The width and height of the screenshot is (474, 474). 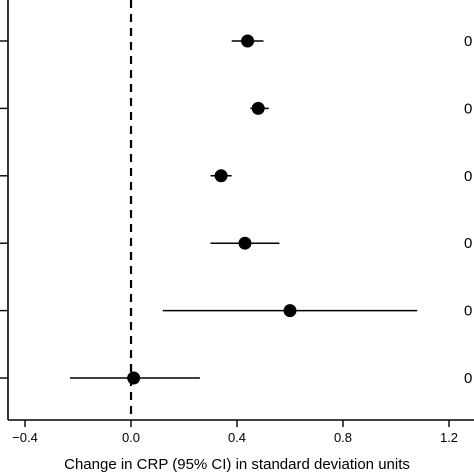 I want to click on x-axis: −0.4 0.0 0.4 0.8 1.2, so click(x=235, y=432).